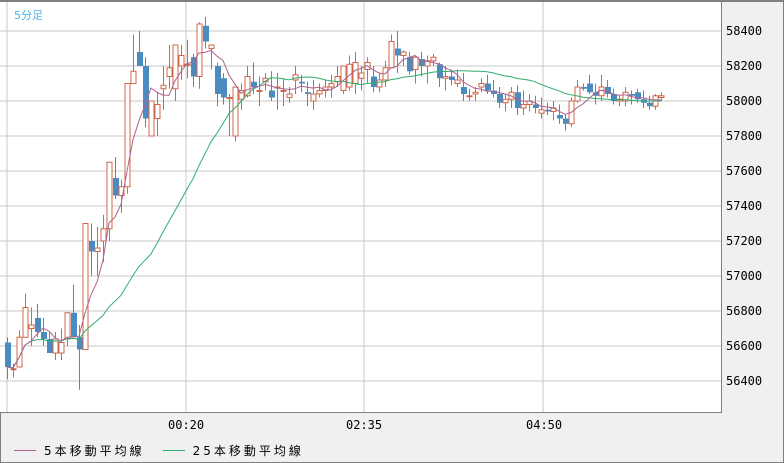  What do you see at coordinates (248, 451) in the screenshot?
I see `legend-label-ma25: 25本移動平均線` at bounding box center [248, 451].